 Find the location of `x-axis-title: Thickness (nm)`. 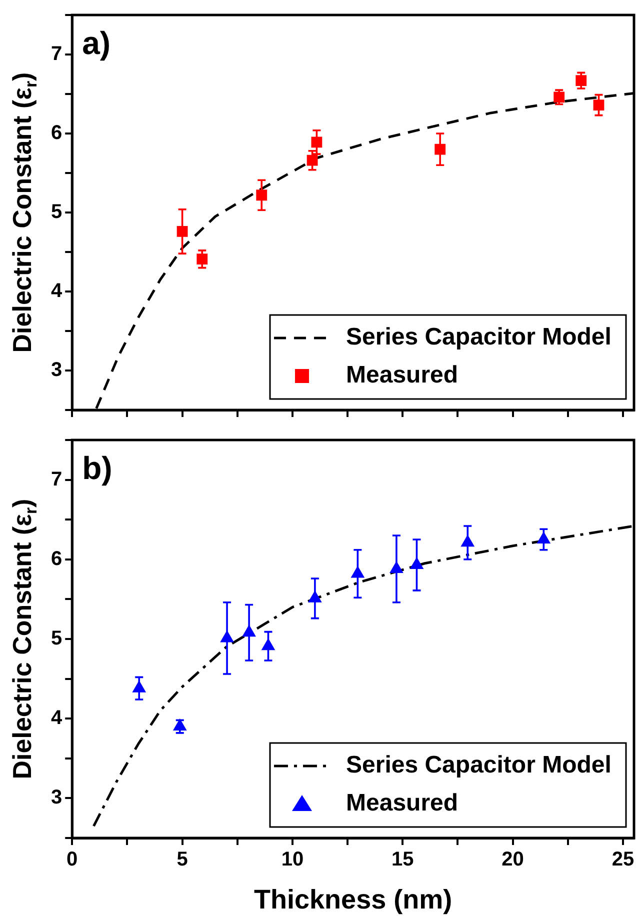

x-axis-title: Thickness (nm) is located at coordinates (353, 899).